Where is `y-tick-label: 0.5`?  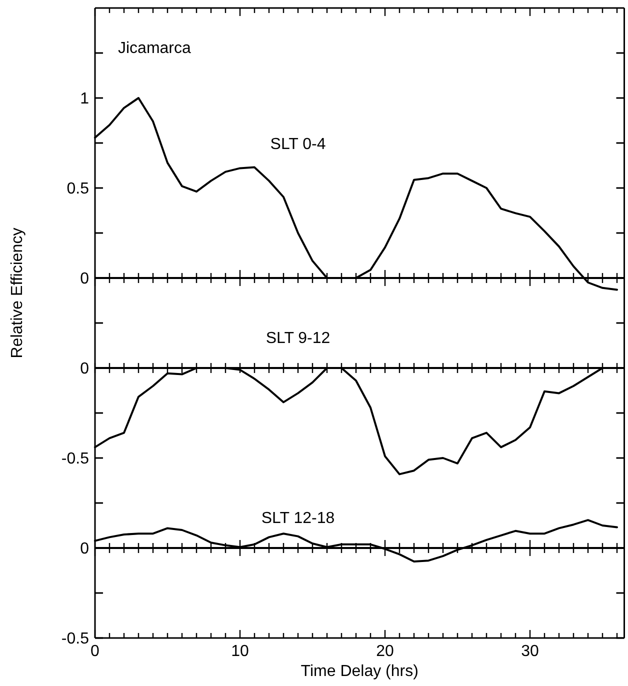 y-tick-label: 0.5 is located at coordinates (78, 189).